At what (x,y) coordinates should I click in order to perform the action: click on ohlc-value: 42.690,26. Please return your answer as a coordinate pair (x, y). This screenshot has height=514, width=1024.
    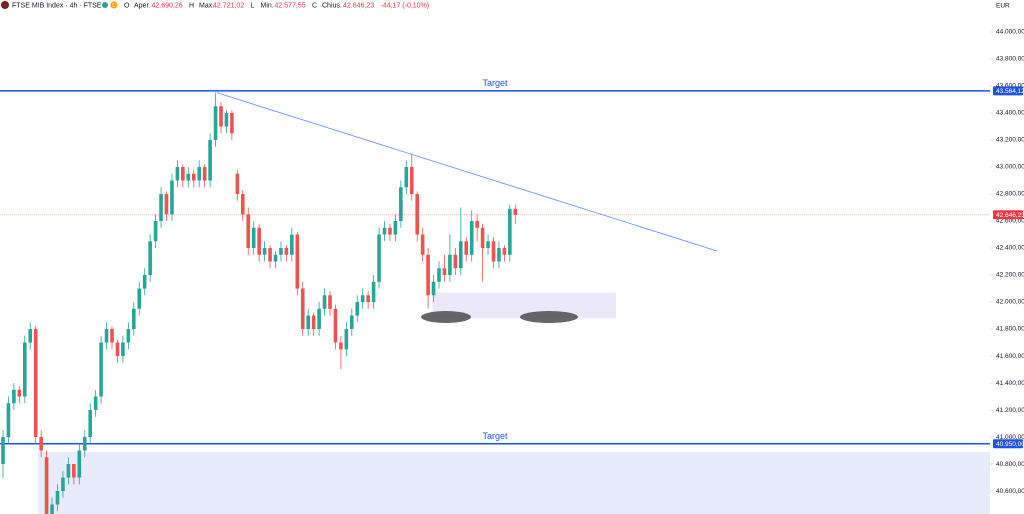
    Looking at the image, I should click on (167, 5).